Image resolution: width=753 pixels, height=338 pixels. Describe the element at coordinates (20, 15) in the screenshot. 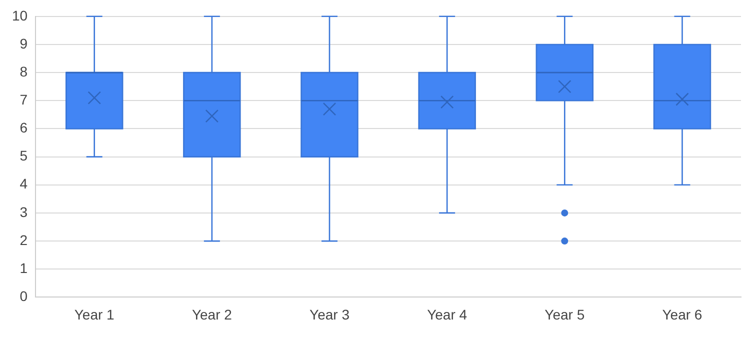

I see `y-tick-label: 10` at that location.